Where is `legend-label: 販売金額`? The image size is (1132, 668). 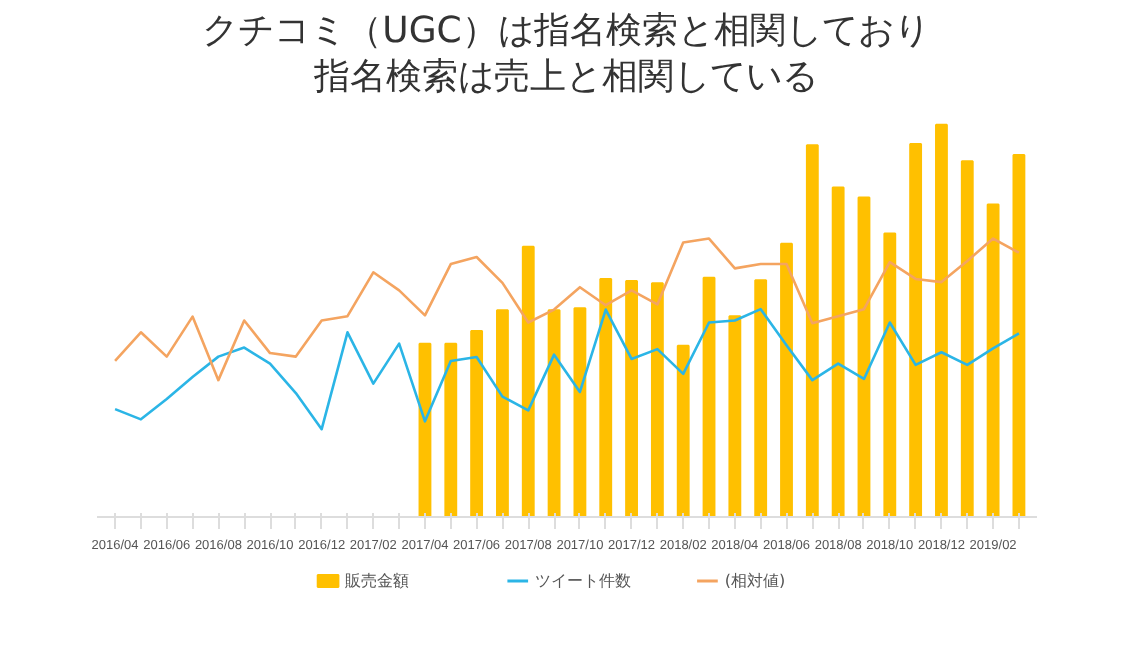
legend-label: 販売金額 is located at coordinates (377, 581).